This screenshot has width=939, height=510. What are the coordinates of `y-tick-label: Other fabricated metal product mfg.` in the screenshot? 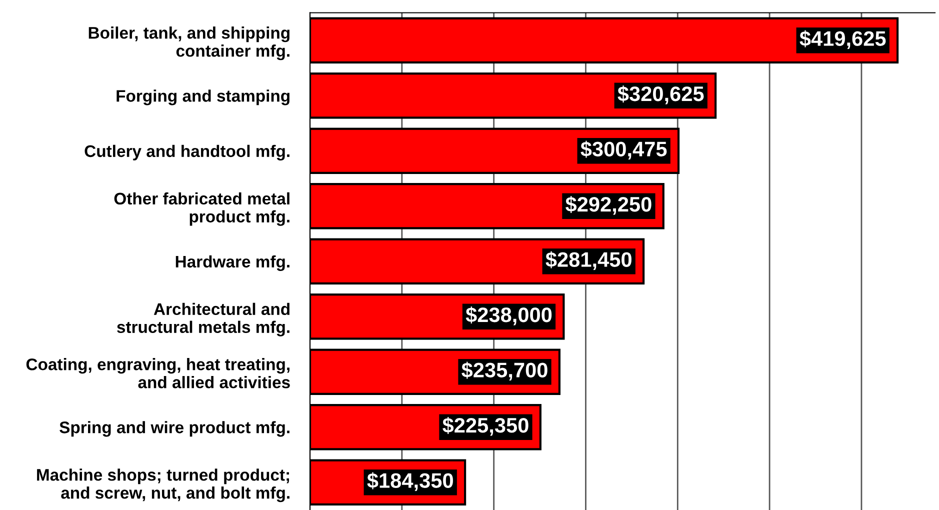 It's located at (202, 209).